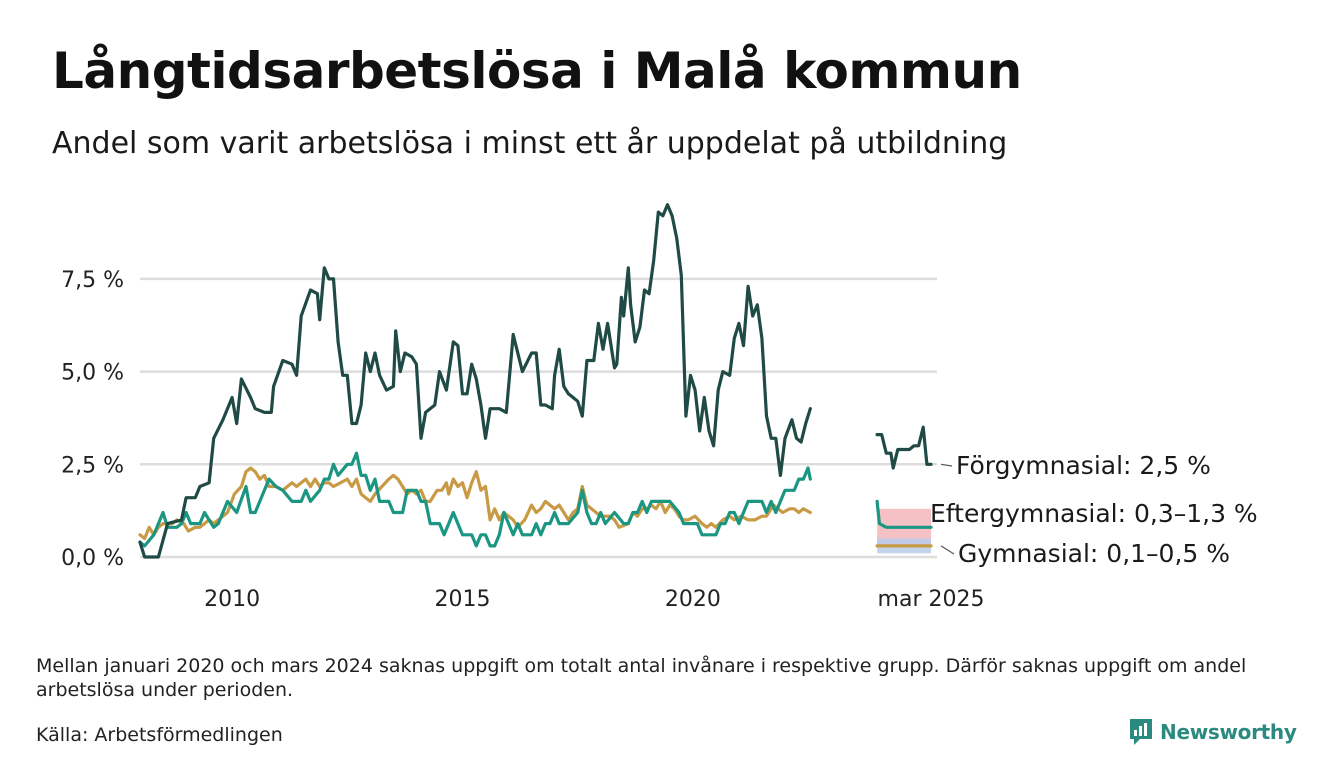 Image resolution: width=1340 pixels, height=780 pixels. Describe the element at coordinates (535, 507) in the screenshot. I see `series-line-gymnasial` at that location.